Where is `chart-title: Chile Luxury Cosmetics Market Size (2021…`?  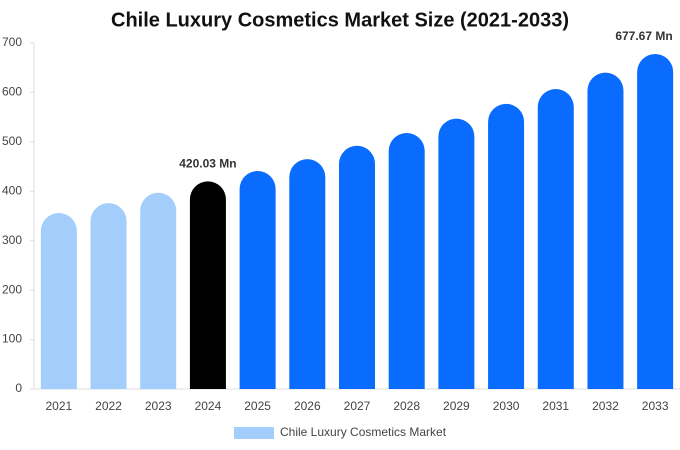 chart-title: Chile Luxury Cosmetics Market Size (2021… is located at coordinates (340, 20).